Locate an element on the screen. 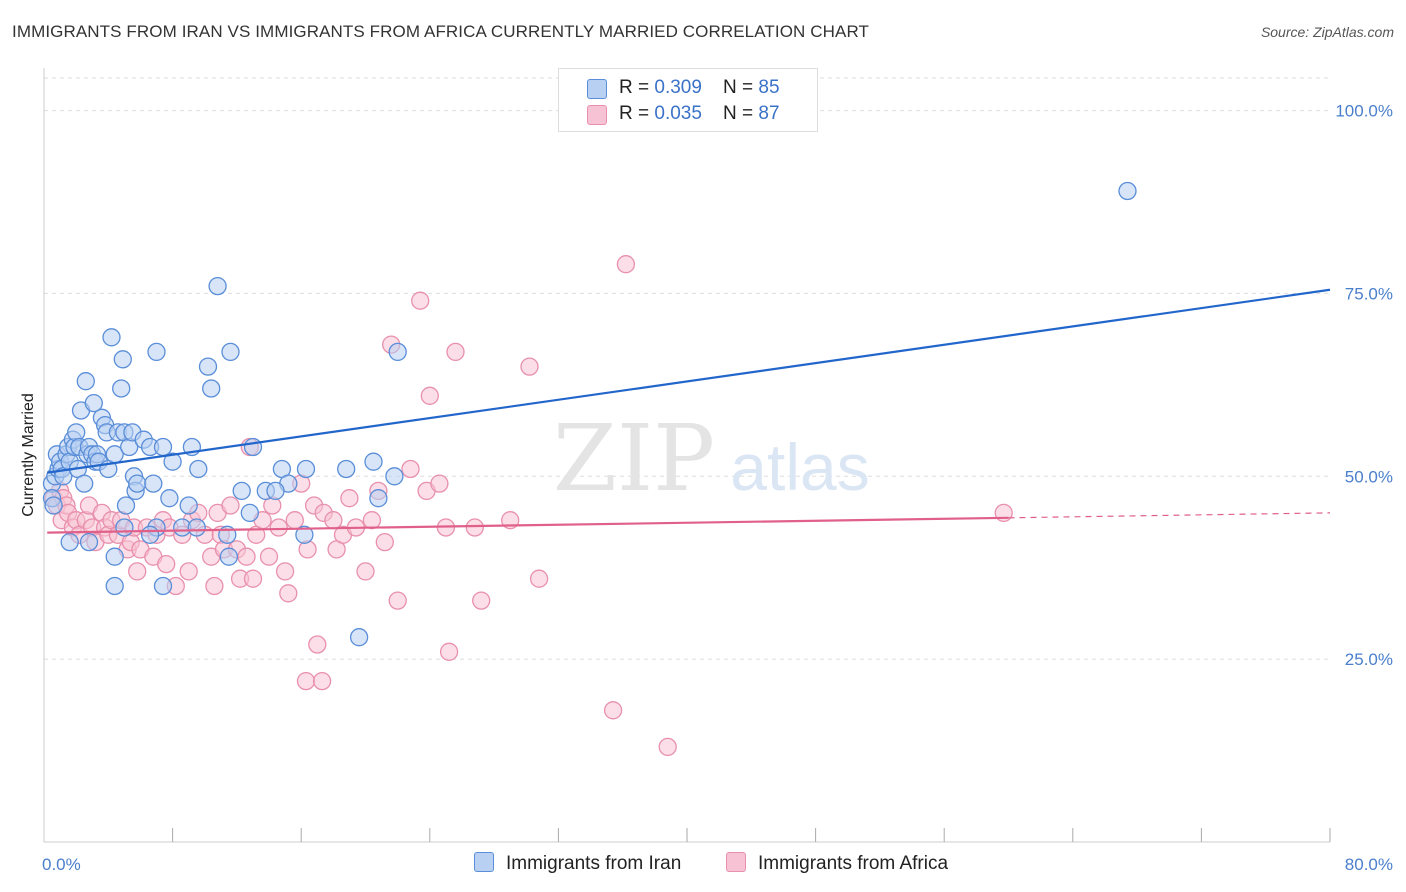 This screenshot has width=1406, height=892. trend-line-africa is located at coordinates (528, 525).